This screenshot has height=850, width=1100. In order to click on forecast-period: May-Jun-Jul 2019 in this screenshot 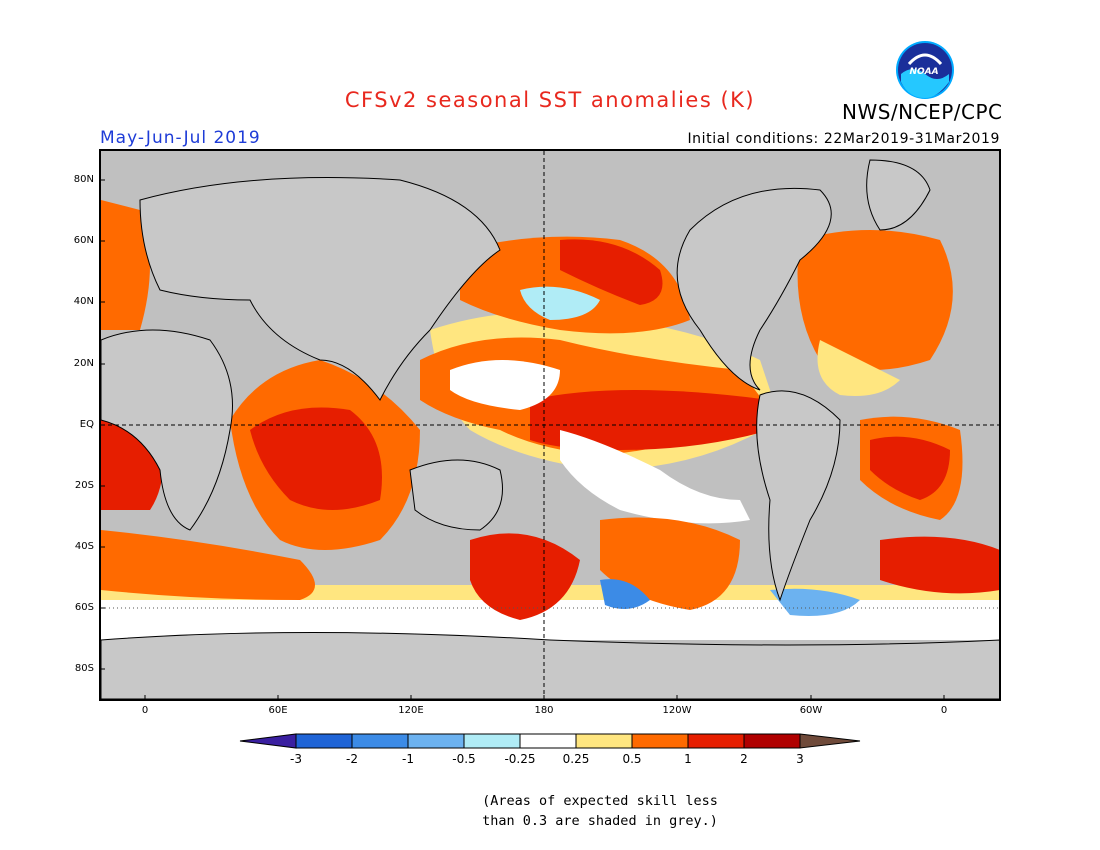, I will do `click(180, 138)`.